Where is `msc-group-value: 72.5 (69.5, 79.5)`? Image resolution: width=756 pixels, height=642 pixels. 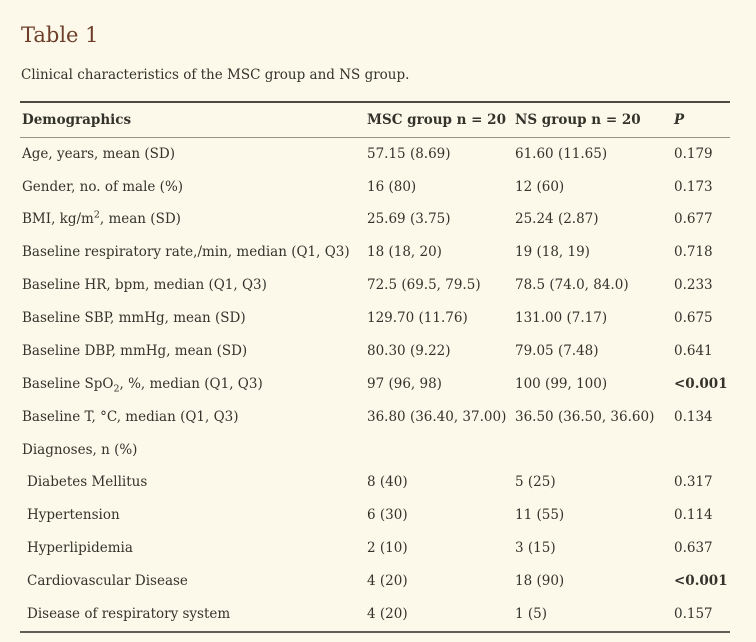
msc-group-value: 72.5 (69.5, 79.5) is located at coordinates (424, 285).